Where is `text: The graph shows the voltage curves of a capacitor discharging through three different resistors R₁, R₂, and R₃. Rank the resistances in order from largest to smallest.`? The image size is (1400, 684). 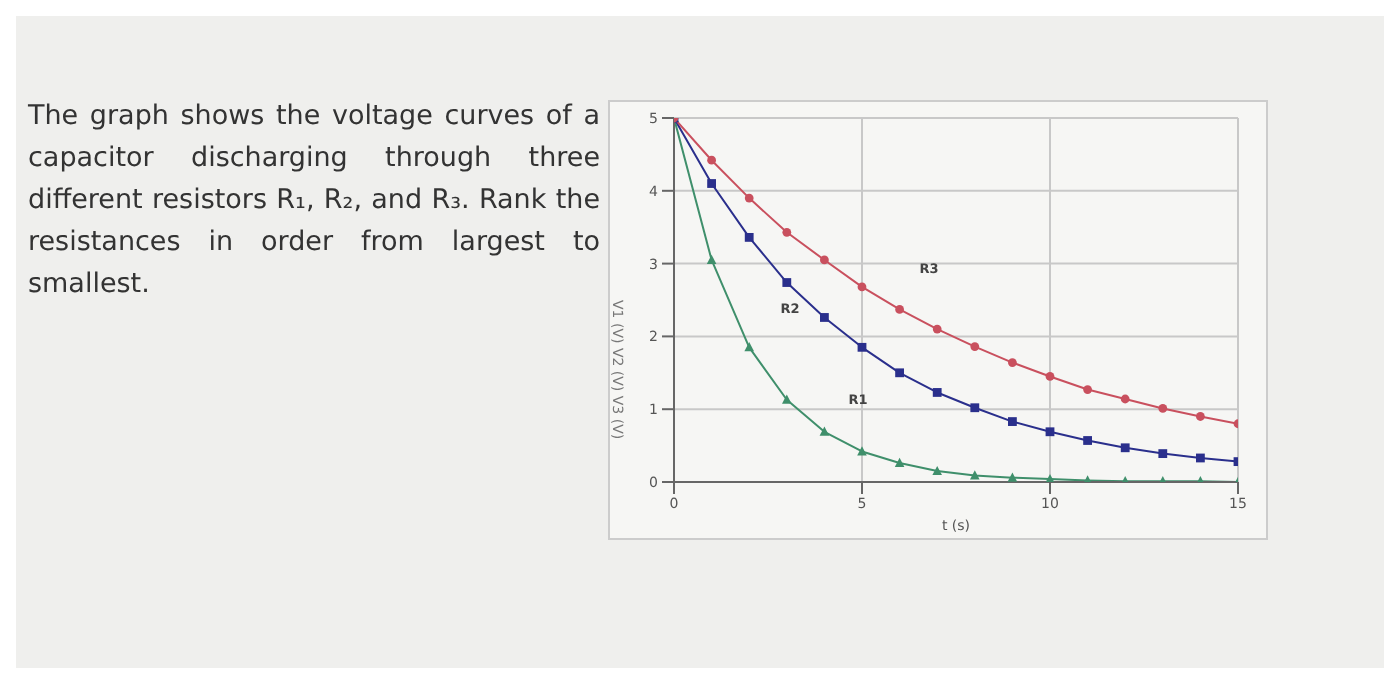
text: The graph shows the voltage curves of a capacitor discharging through three different resistors R₁, R₂, and R₃. Rank the resistances in order from largest to smallest. is located at coordinates (314, 201).